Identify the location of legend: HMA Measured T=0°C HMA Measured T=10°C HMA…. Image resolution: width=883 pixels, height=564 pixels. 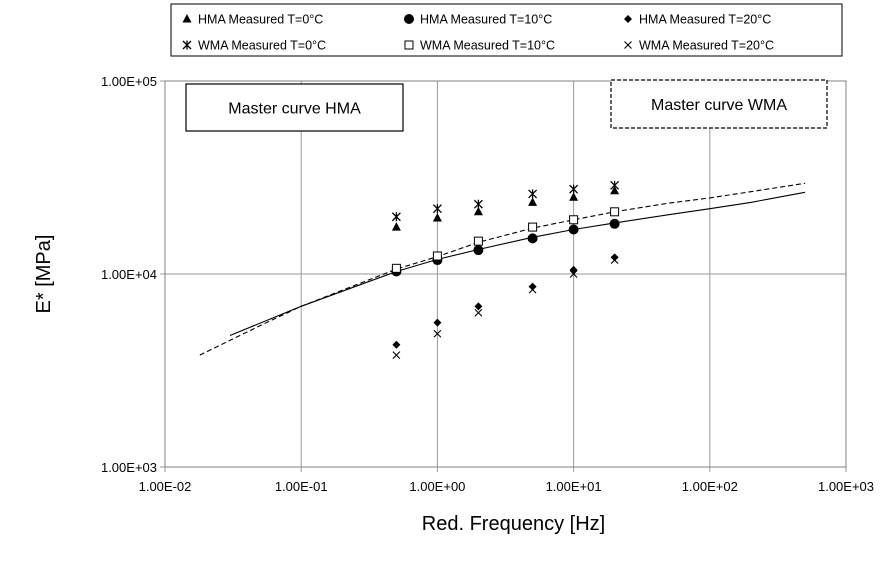
(506, 30).